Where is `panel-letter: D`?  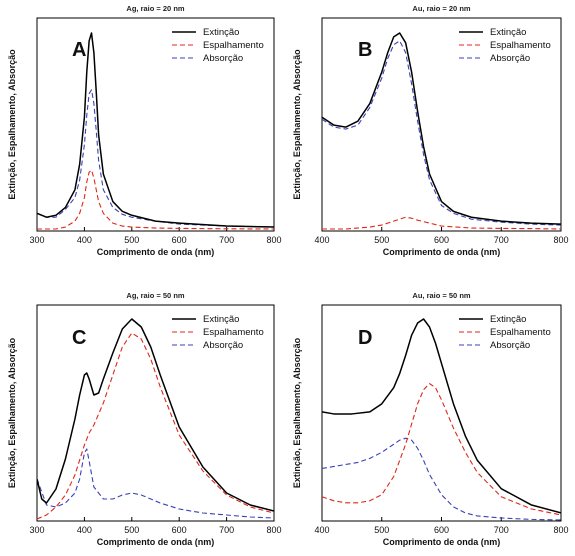
panel-letter: D is located at coordinates (365, 338).